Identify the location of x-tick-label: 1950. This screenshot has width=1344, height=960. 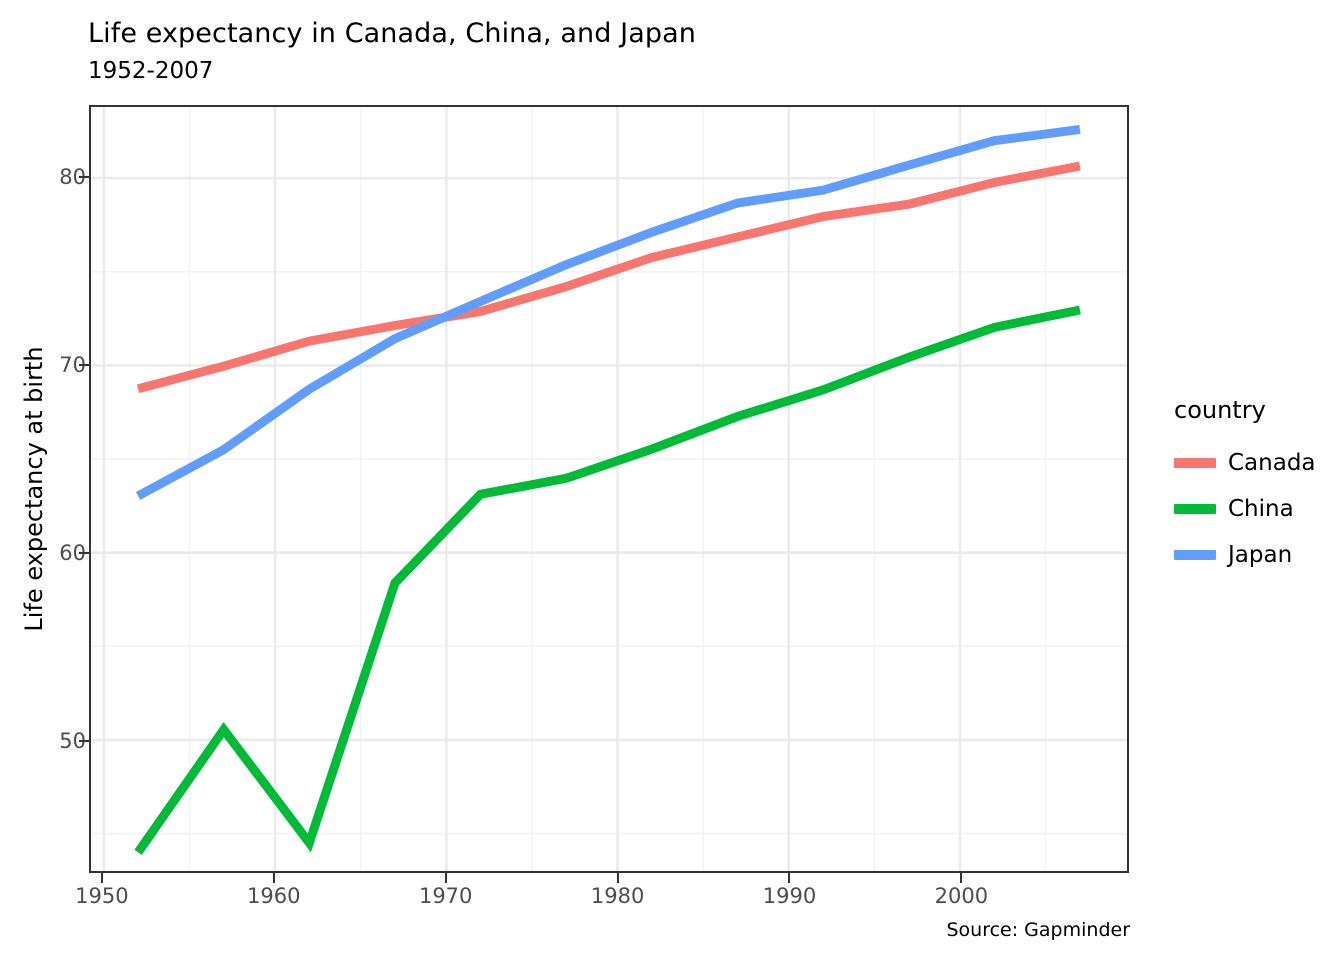
(102, 896).